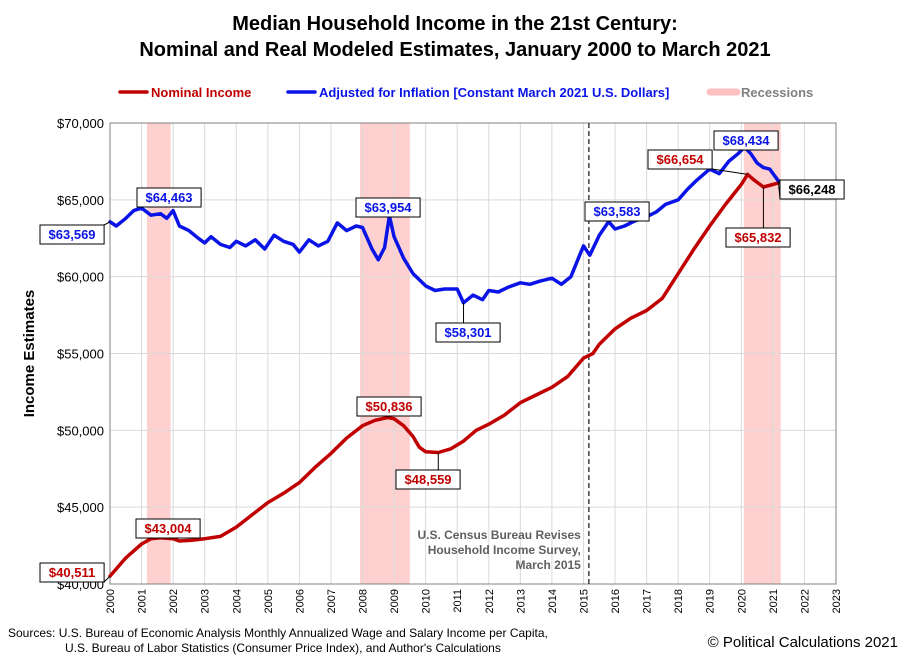  What do you see at coordinates (802, 642) in the screenshot?
I see `copyright: © Political Calculations 2021` at bounding box center [802, 642].